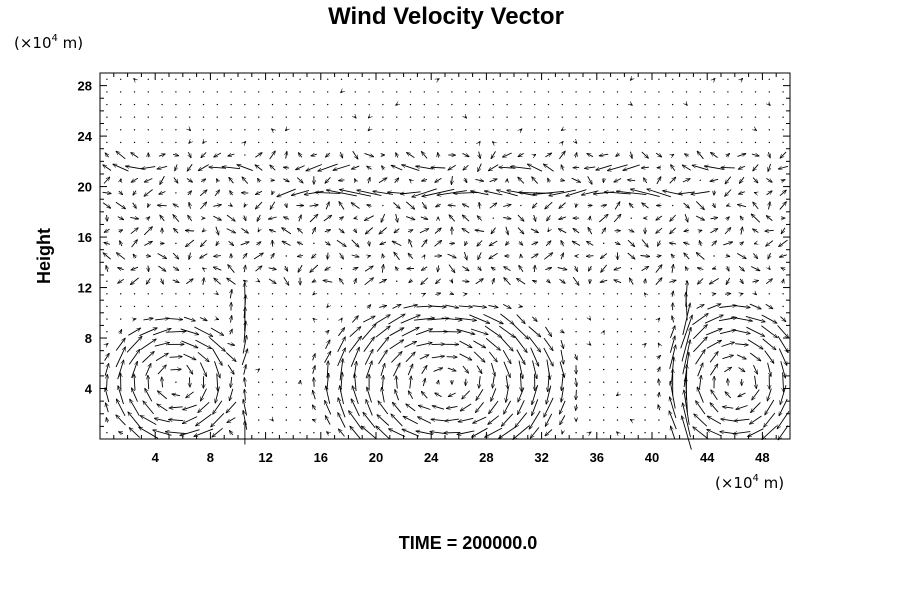  Describe the element at coordinates (446, 16) in the screenshot. I see `chart-title: Wind Velocity Vector` at that location.